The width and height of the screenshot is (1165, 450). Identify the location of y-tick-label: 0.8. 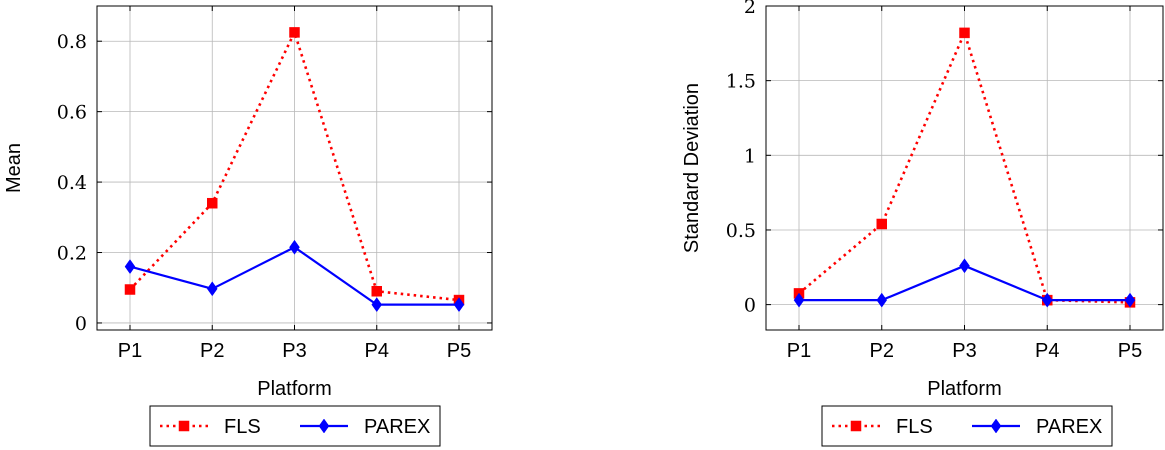
(72, 42).